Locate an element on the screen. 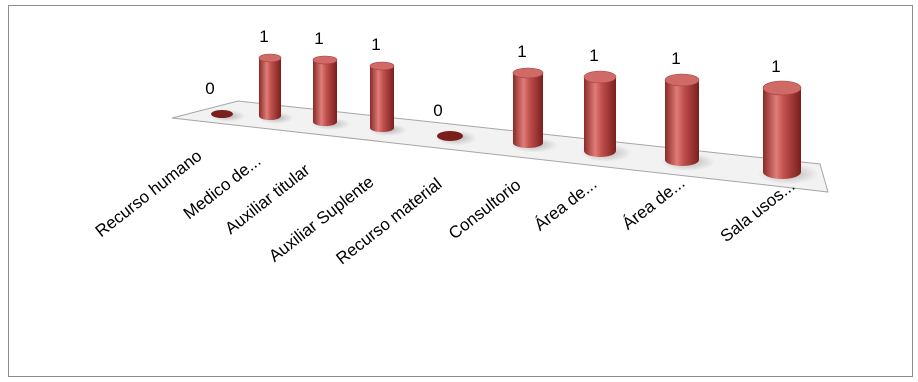  category-label: Recurso humano is located at coordinates (149, 193).